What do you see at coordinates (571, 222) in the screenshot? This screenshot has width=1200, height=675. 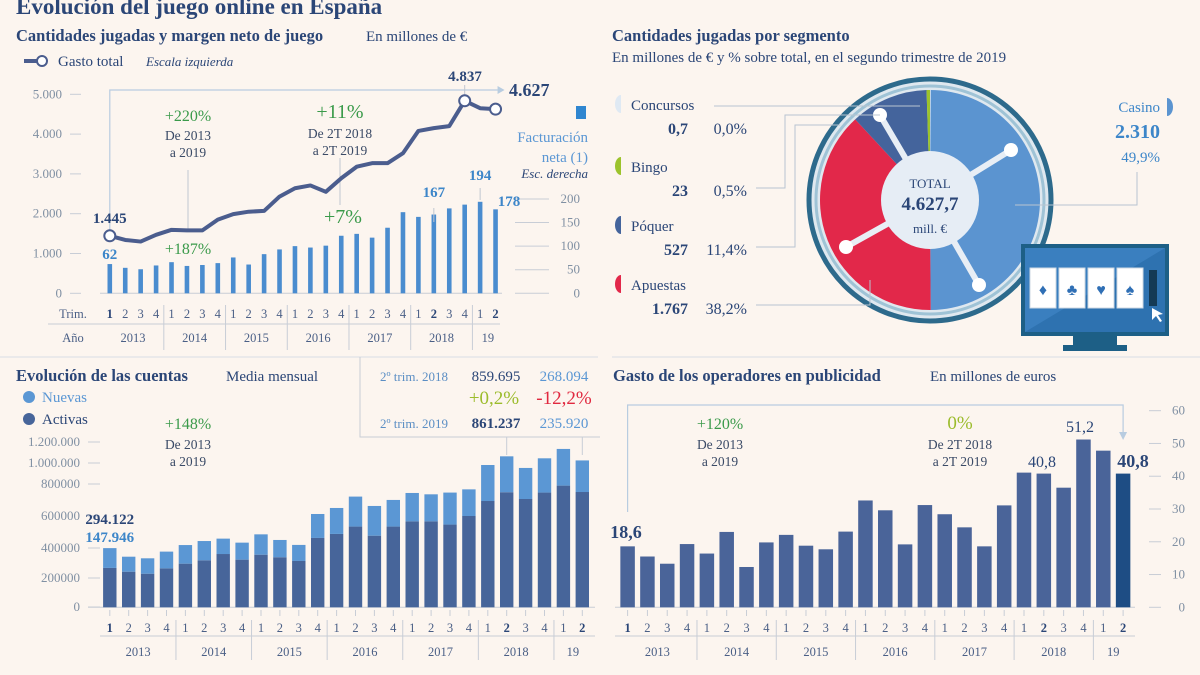 I see `right-tick-label: 150` at bounding box center [571, 222].